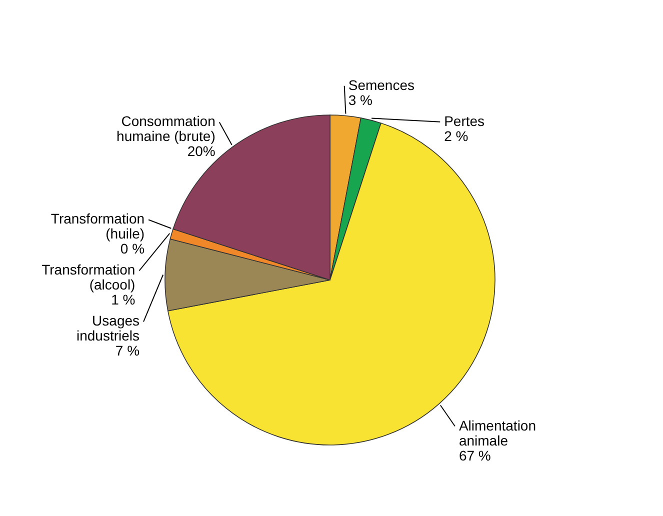 This screenshot has width=663, height=516. Describe the element at coordinates (381, 84) in the screenshot. I see `slice-label: Semences` at that location.